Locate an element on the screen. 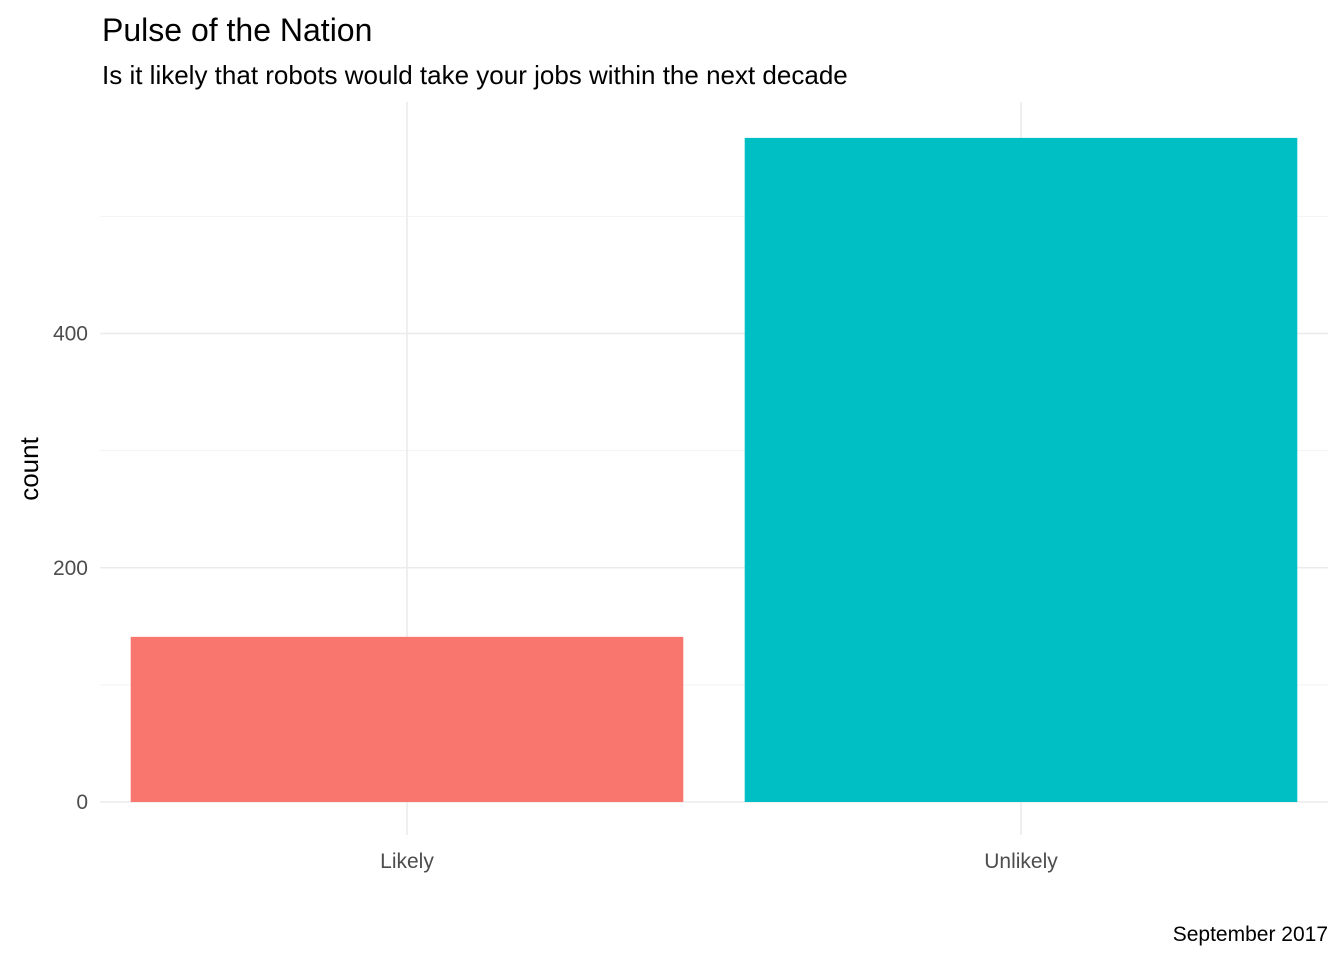  y-tick-label: 200 is located at coordinates (70, 568).